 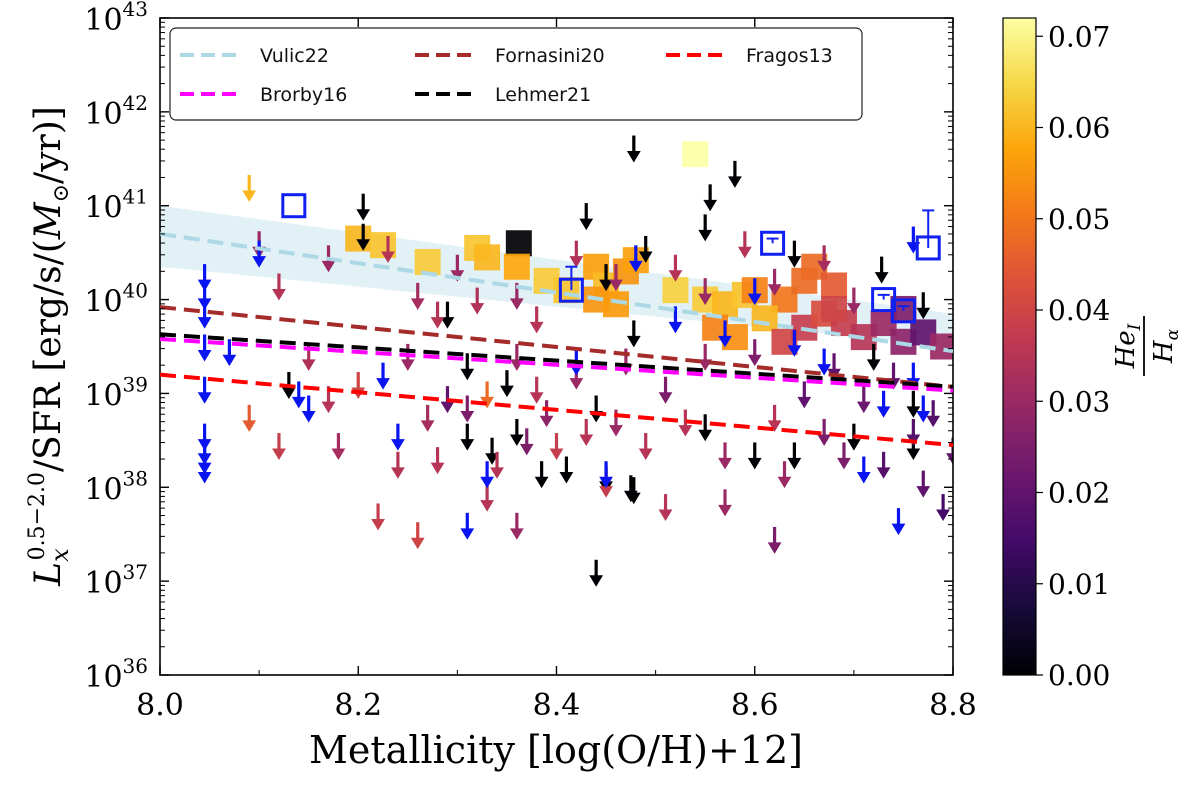 I want to click on colorbar-label-numerator: HeI, so click(x=1128, y=346).